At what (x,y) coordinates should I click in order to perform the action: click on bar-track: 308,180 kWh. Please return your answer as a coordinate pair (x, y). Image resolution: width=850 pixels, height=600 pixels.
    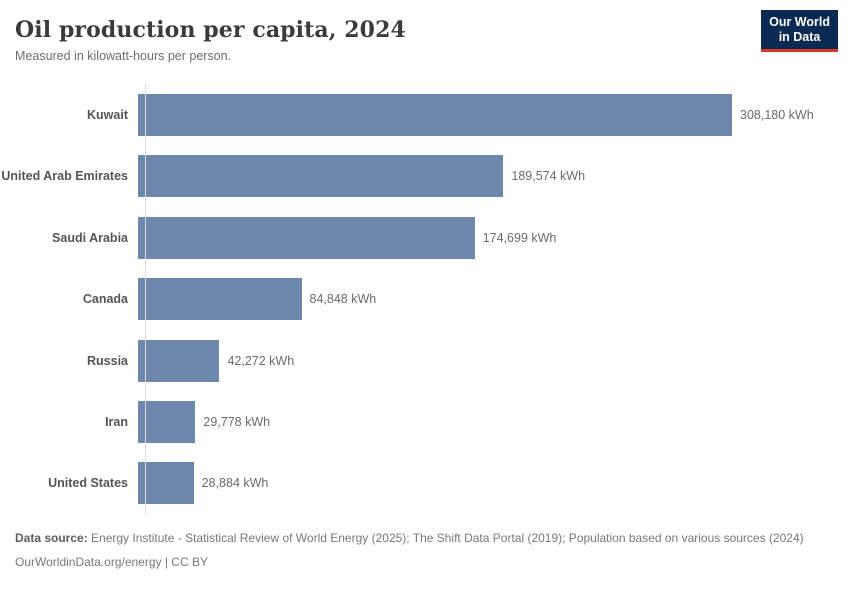
    Looking at the image, I should click on (493, 115).